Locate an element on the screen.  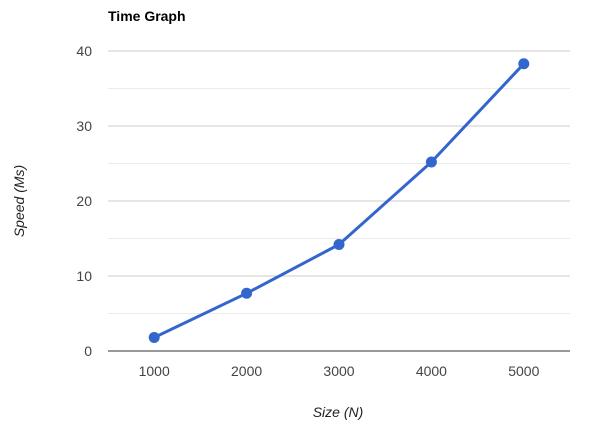
x-tick-label: 2000 is located at coordinates (246, 371).